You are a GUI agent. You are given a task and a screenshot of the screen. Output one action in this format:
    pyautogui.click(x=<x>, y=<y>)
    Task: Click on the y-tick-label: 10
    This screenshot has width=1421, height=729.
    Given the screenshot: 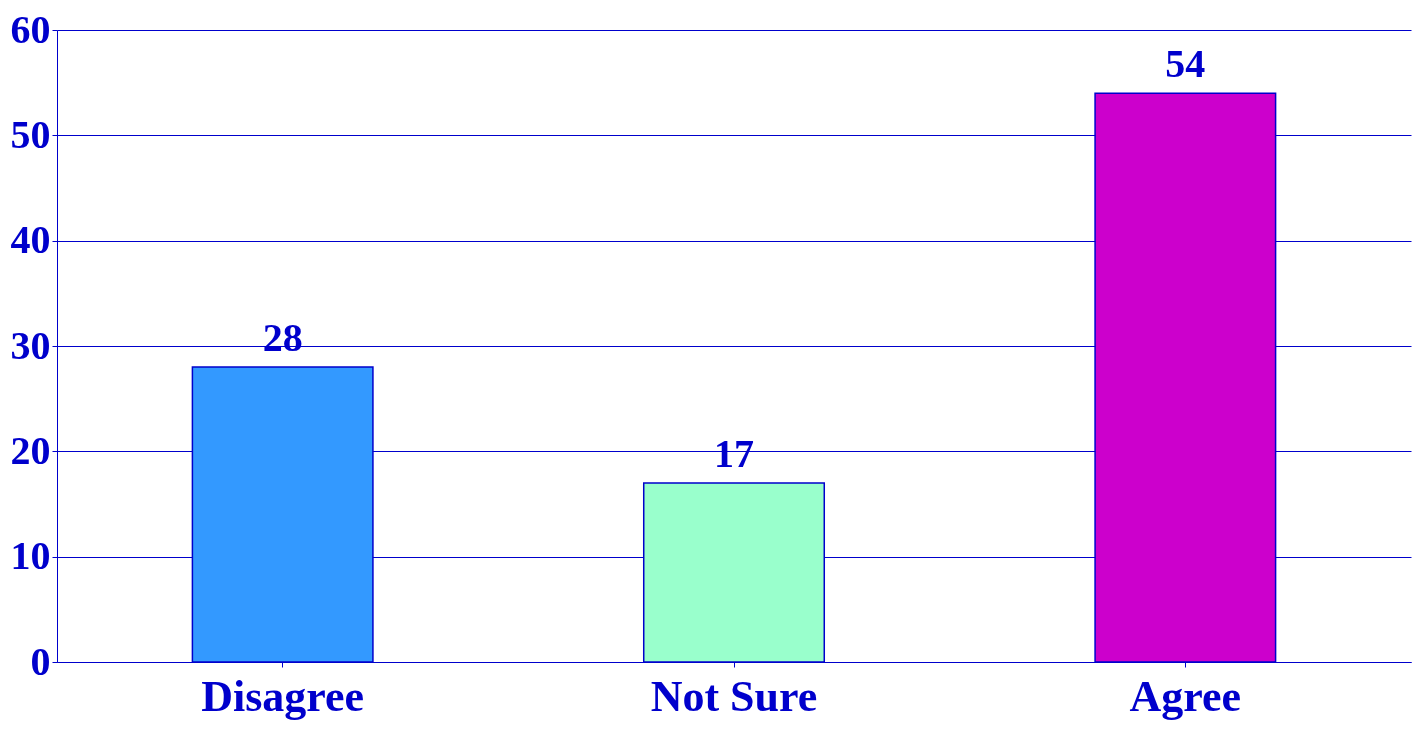 What is the action you would take?
    pyautogui.click(x=30, y=556)
    